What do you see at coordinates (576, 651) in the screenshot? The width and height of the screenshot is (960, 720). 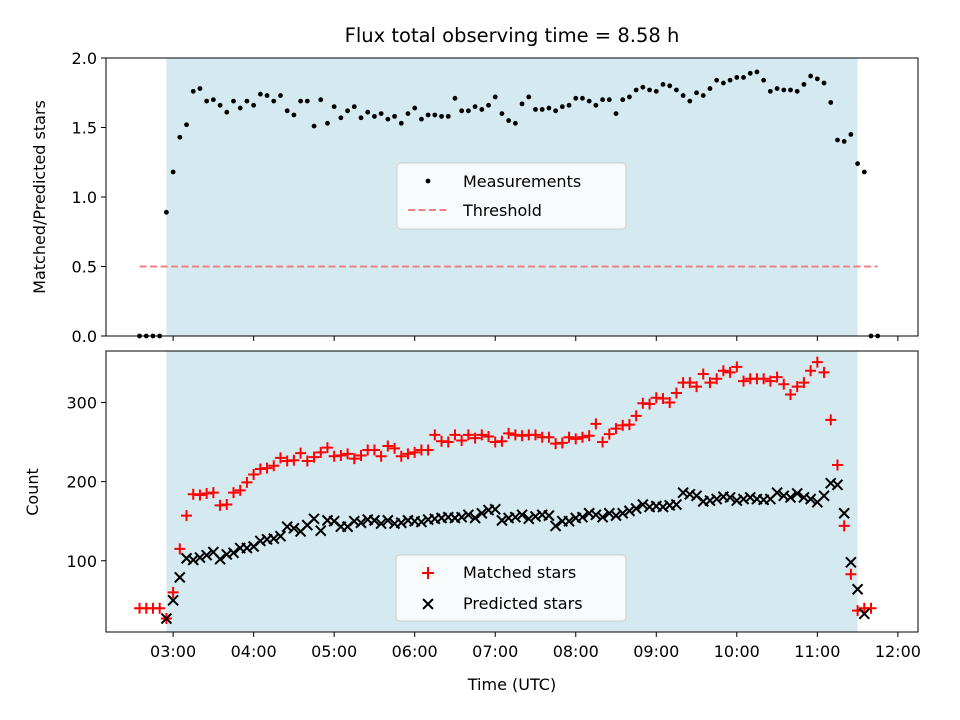 I see `x-tick-label: 08:00` at bounding box center [576, 651].